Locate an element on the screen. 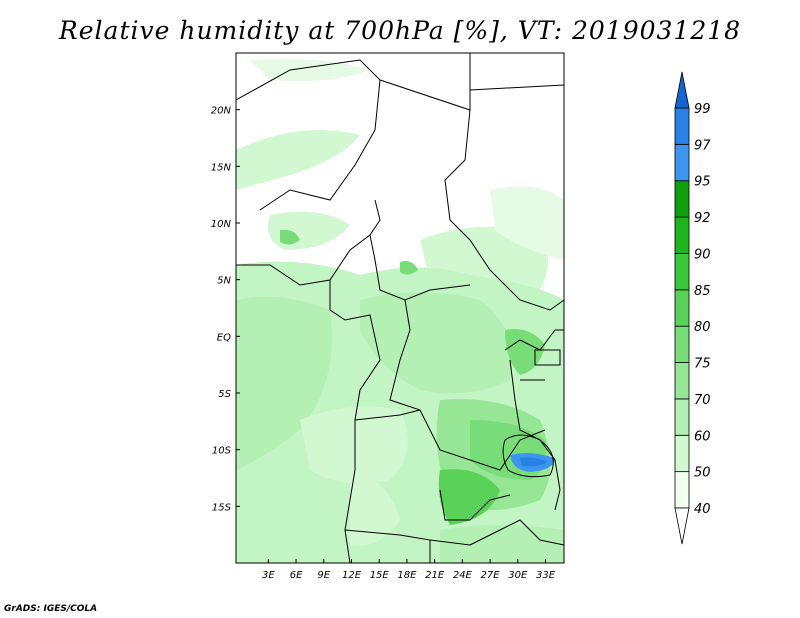  colorbar-level-label: 40 is located at coordinates (702, 509).